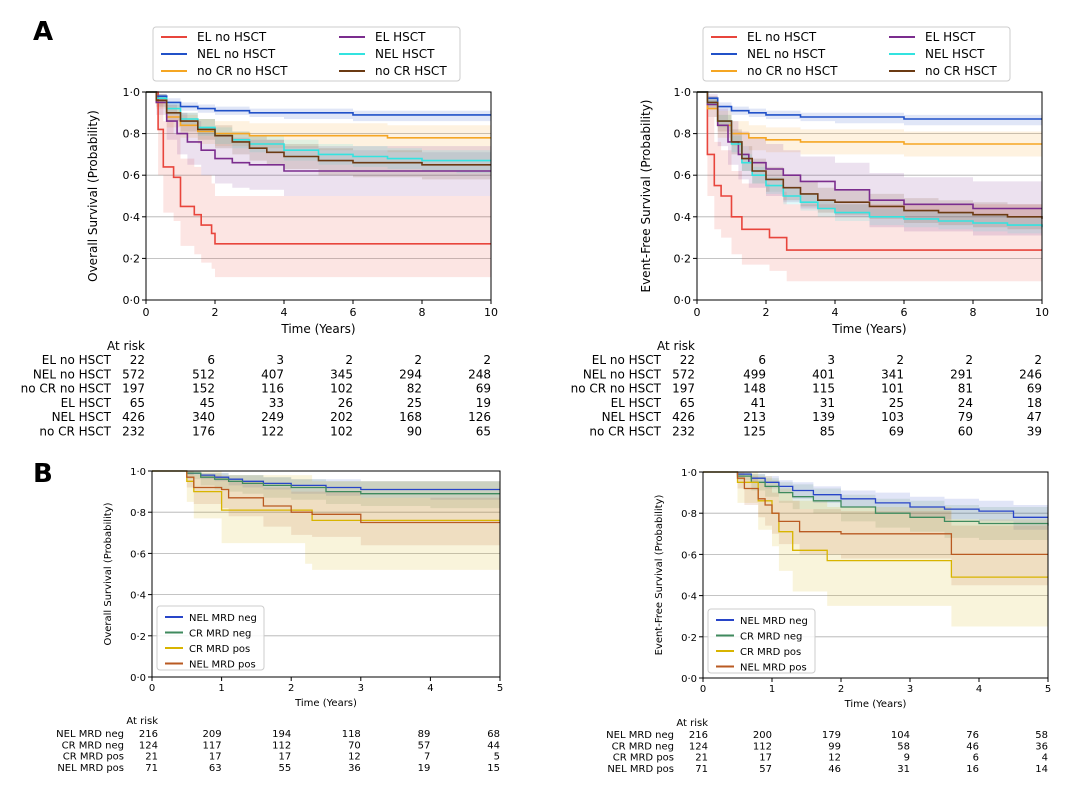 The height and width of the screenshot is (795, 1080). I want to click on legend-label-cr-mrd-neg: CR MRD neg, so click(771, 637).